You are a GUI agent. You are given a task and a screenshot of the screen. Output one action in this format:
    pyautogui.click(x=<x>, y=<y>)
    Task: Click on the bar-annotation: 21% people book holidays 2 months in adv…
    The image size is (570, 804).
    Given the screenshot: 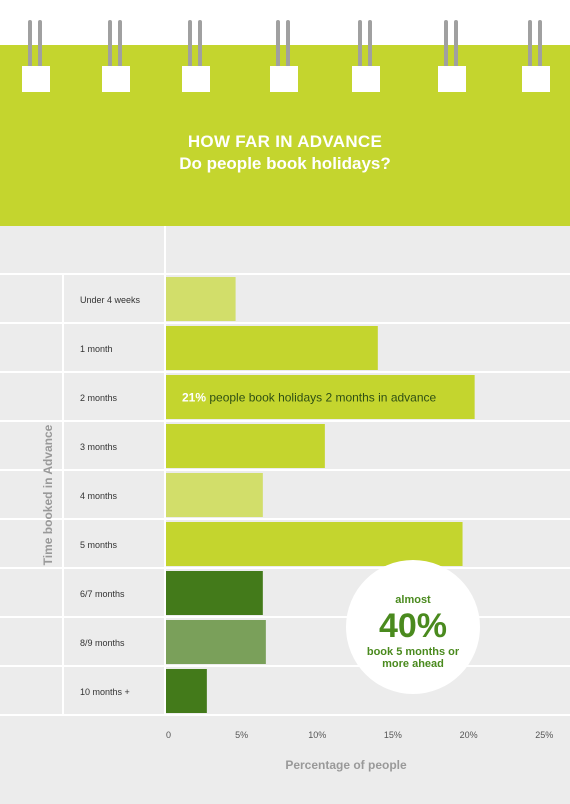 What is the action you would take?
    pyautogui.click(x=309, y=398)
    